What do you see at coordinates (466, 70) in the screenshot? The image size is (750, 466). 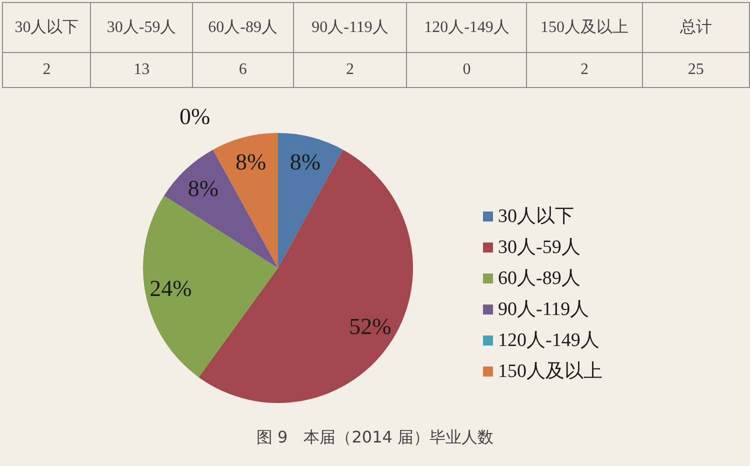 I see `data-label: 0` at bounding box center [466, 70].